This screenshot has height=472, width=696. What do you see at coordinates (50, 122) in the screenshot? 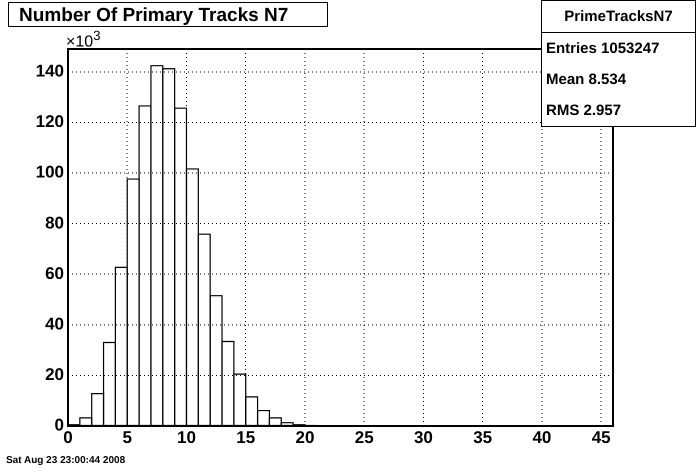
I see `y-tick-label: 120` at bounding box center [50, 122].